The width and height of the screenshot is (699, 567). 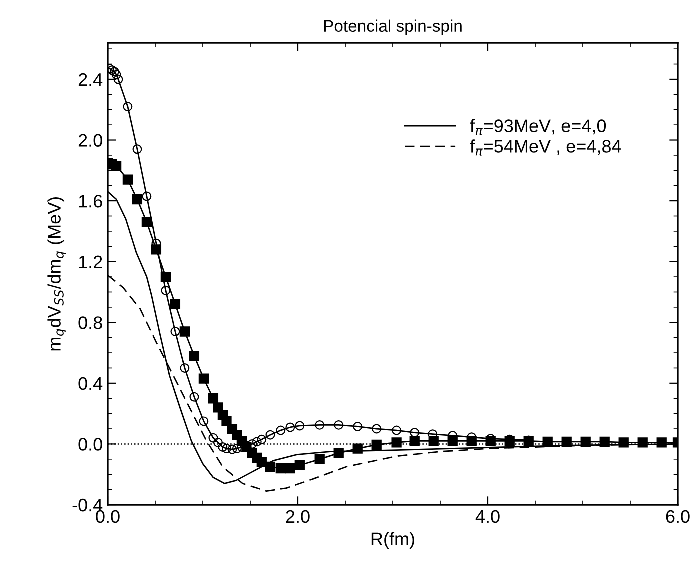 What do you see at coordinates (393, 28) in the screenshot?
I see `chart-title: Potencial spin-spin` at bounding box center [393, 28].